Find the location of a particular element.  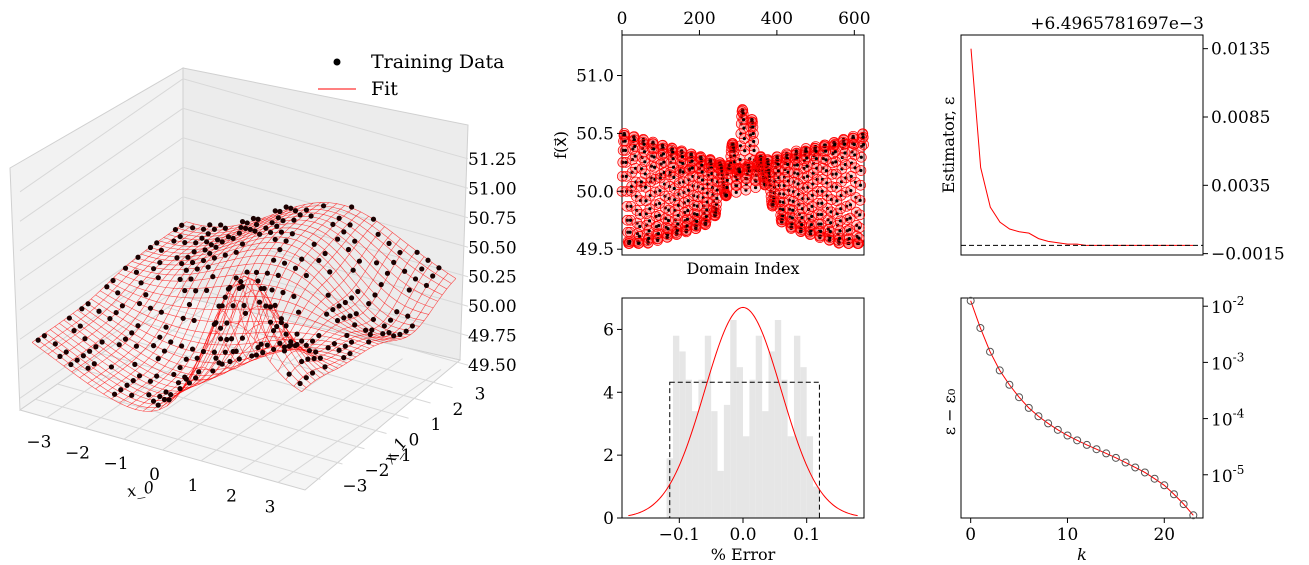

error-histogram-panel: −0.1 0.0 0.1 0 2 4 6 % Error is located at coordinates (734, 430).